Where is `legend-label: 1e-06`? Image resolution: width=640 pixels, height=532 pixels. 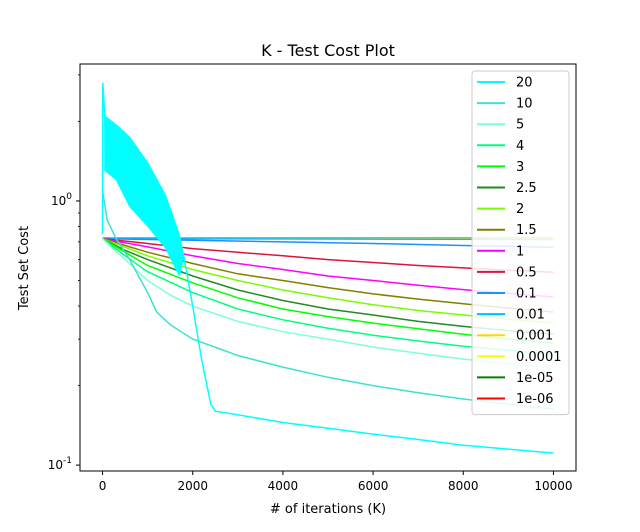 legend-label: 1e-06 is located at coordinates (535, 399).